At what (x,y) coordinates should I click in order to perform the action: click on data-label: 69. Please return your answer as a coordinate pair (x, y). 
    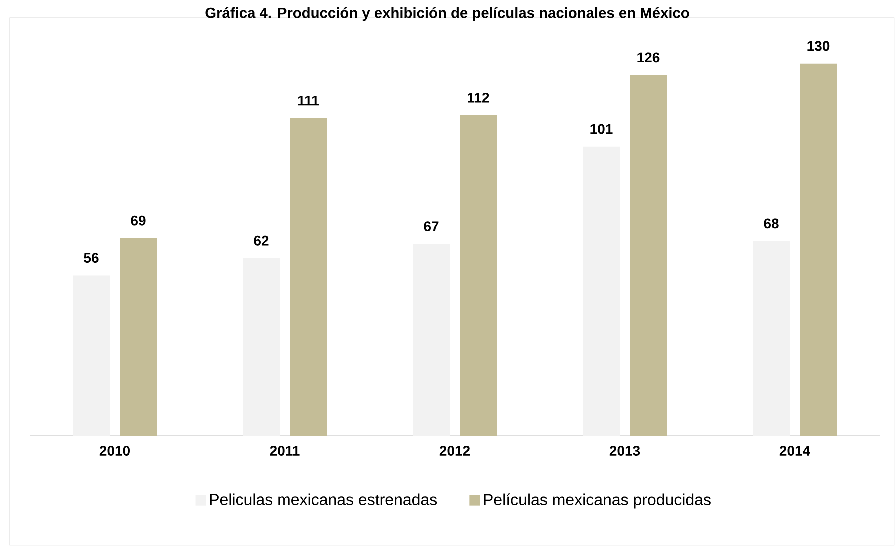
    Looking at the image, I should click on (138, 221).